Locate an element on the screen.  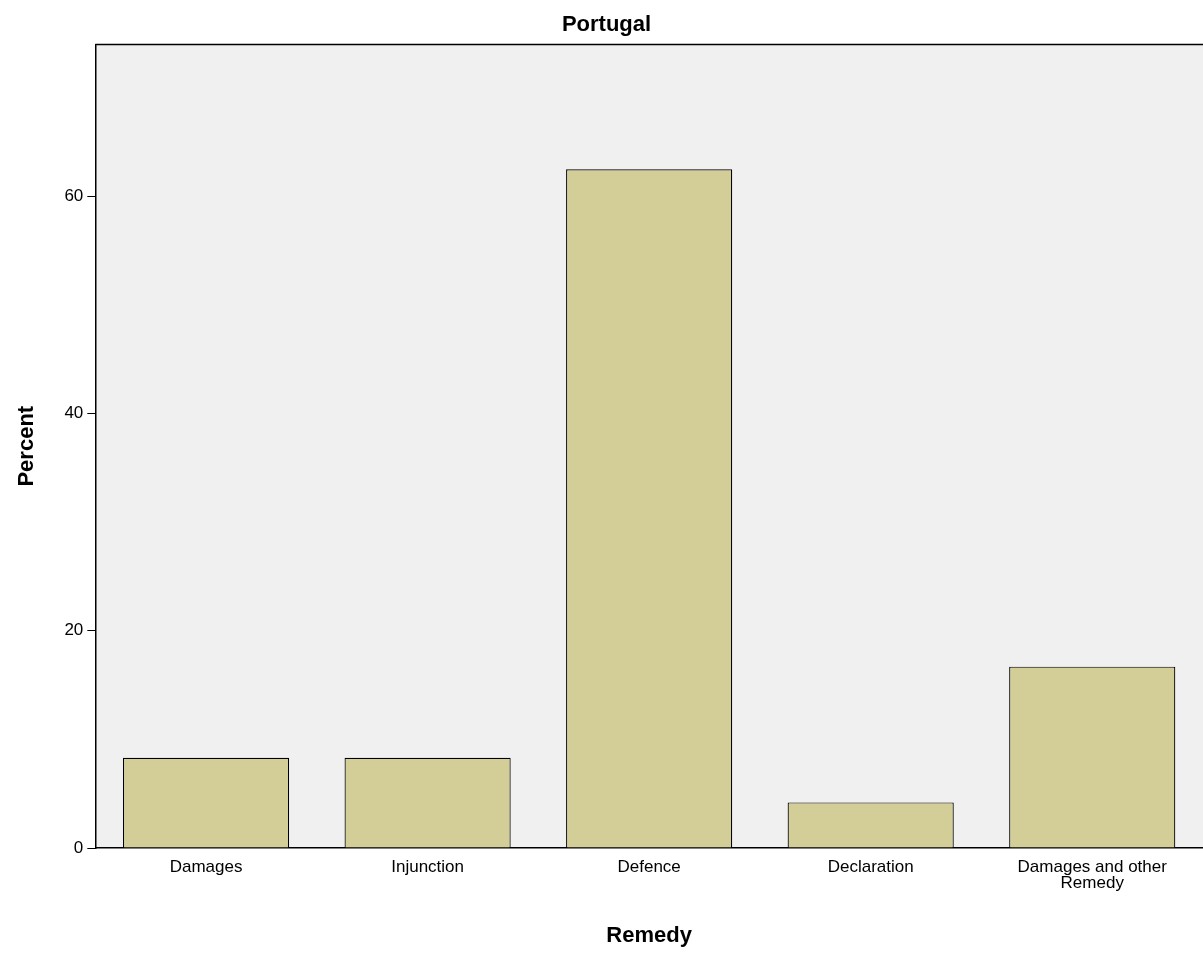
x-tick-label: Injunction is located at coordinates (428, 867).